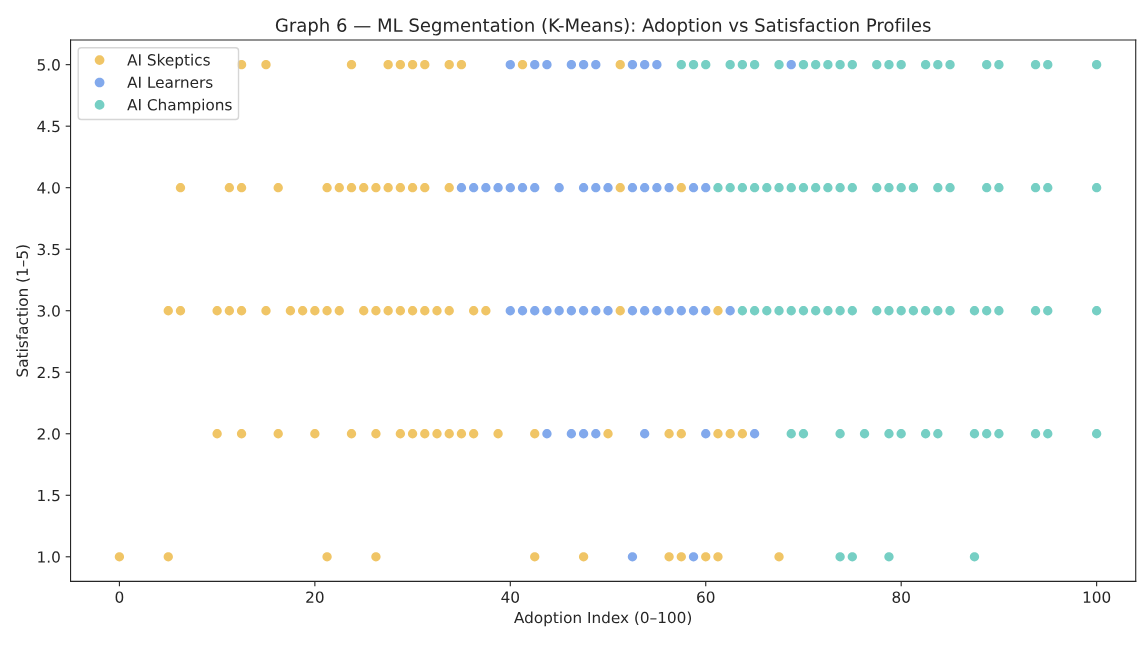  What do you see at coordinates (170, 82) in the screenshot?
I see `legend-label: AI Learners` at bounding box center [170, 82].